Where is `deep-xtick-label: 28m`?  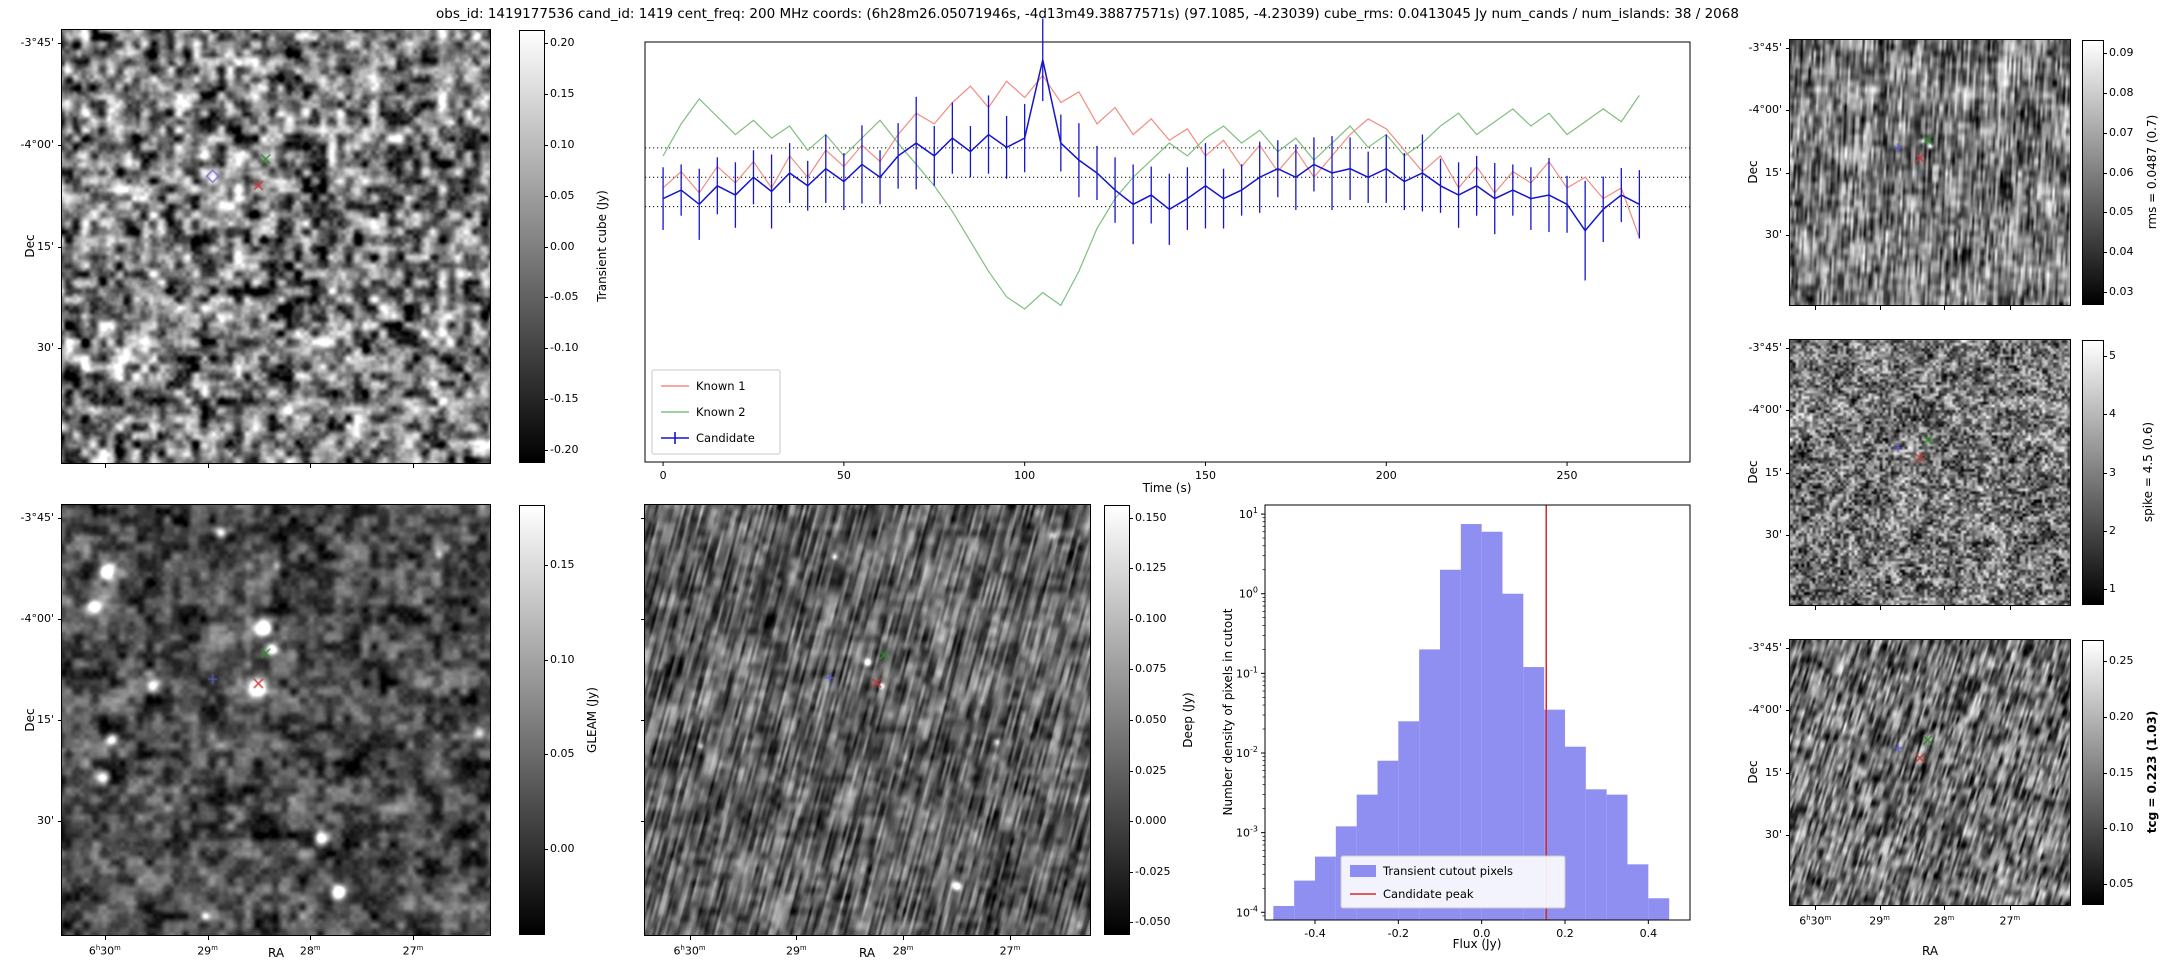
deep-xtick-label: 28m is located at coordinates (903, 951).